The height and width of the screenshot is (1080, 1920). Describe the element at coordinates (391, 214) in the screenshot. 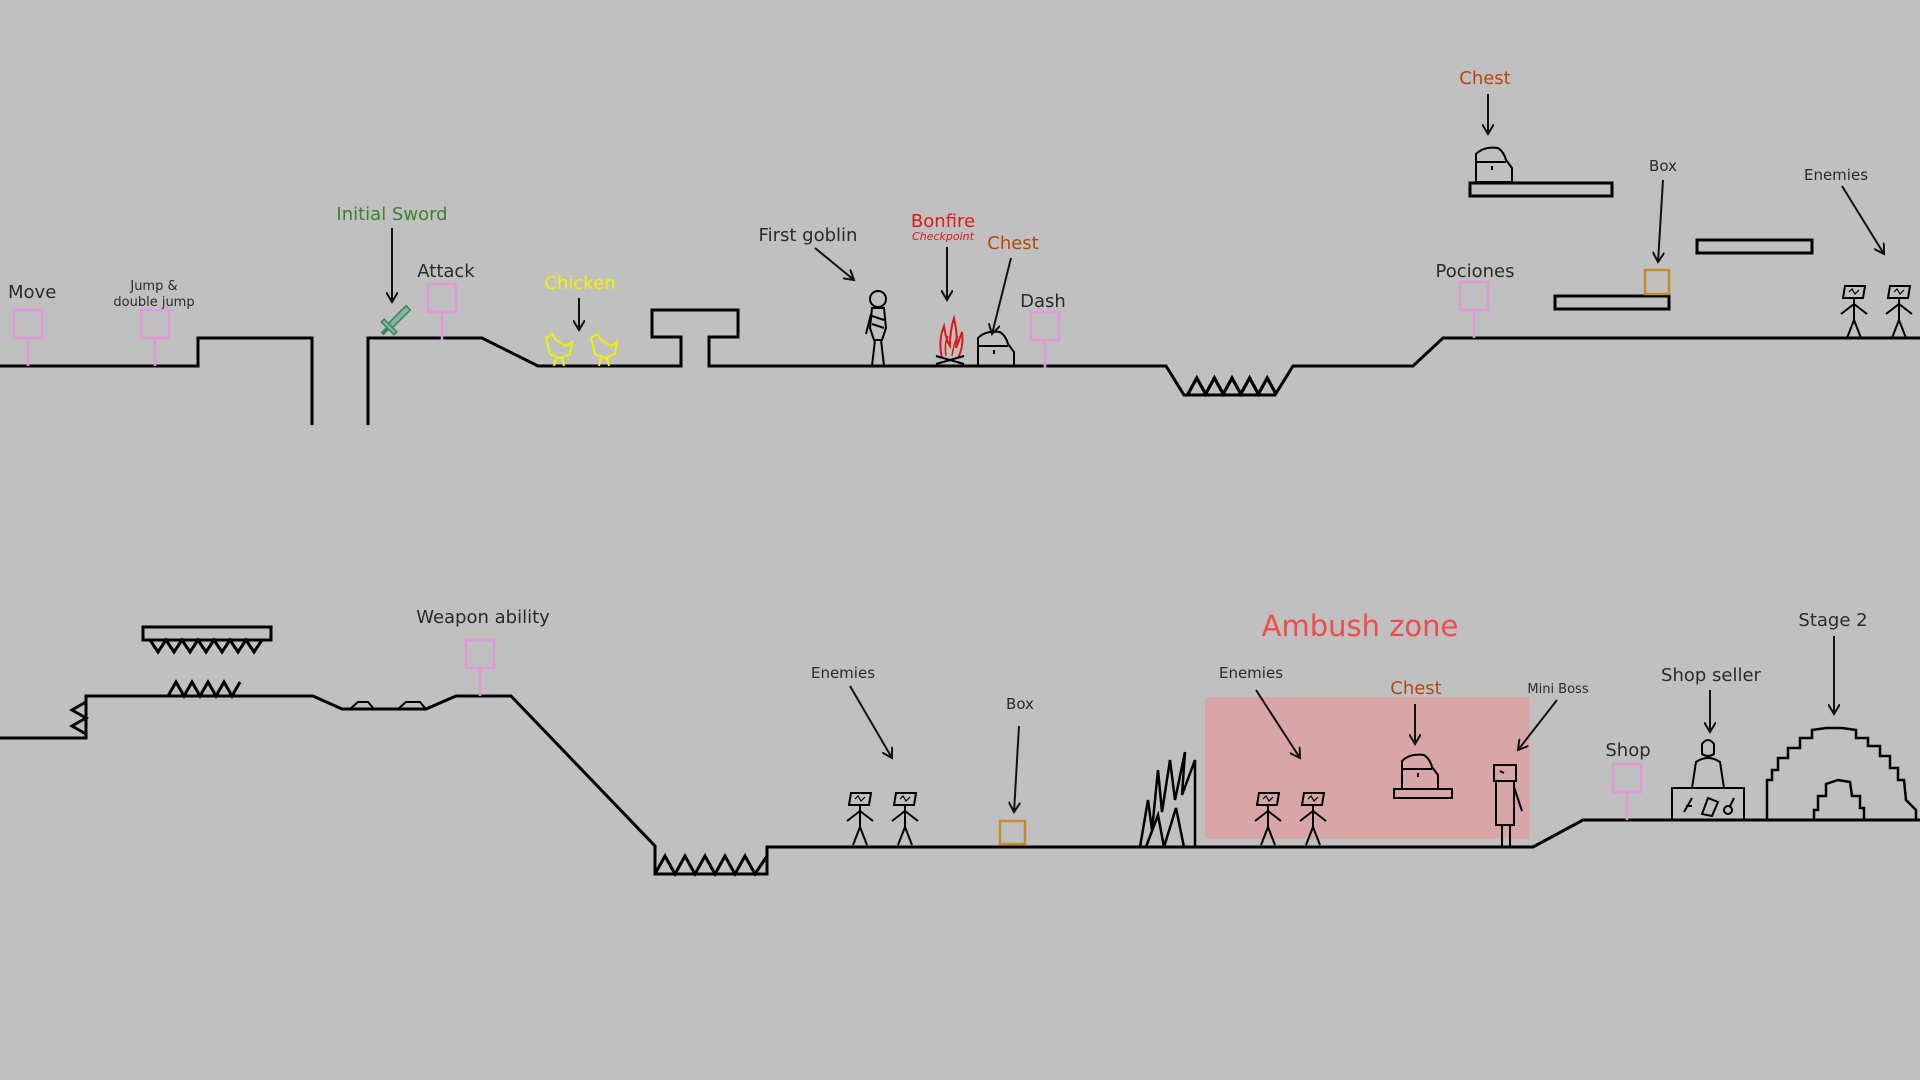

I see `label-initial-sword: Initial Sword` at that location.